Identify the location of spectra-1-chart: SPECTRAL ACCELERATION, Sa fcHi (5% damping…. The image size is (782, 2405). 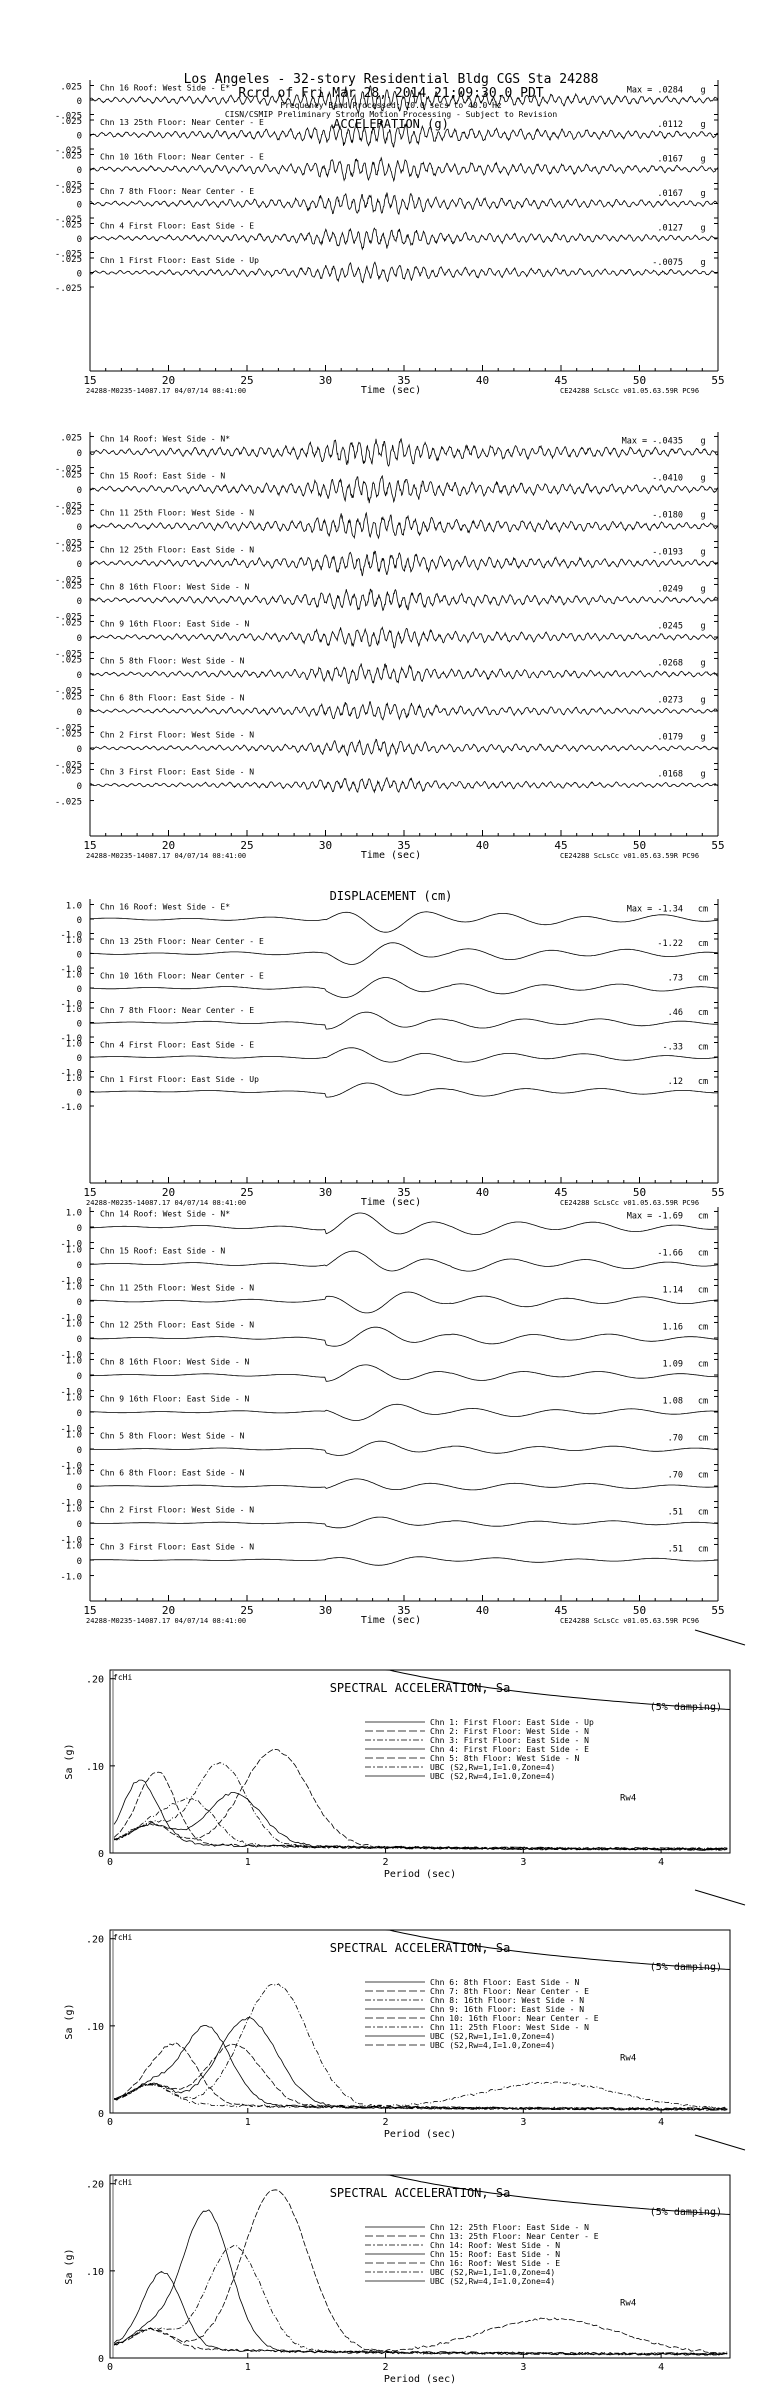
(405, 1754).